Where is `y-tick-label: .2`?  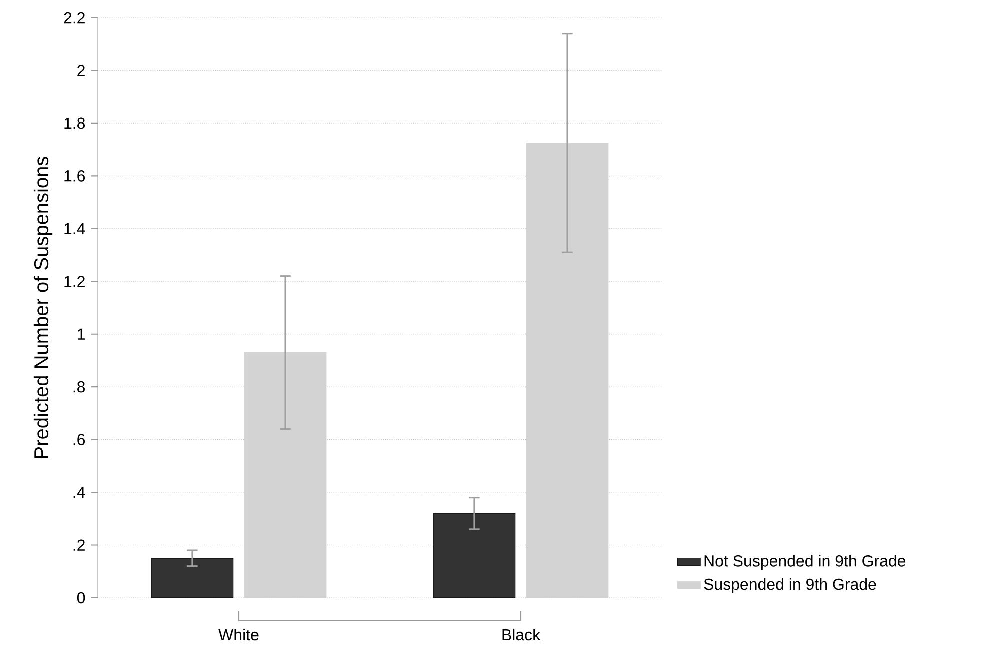 y-tick-label: .2 is located at coordinates (79, 545).